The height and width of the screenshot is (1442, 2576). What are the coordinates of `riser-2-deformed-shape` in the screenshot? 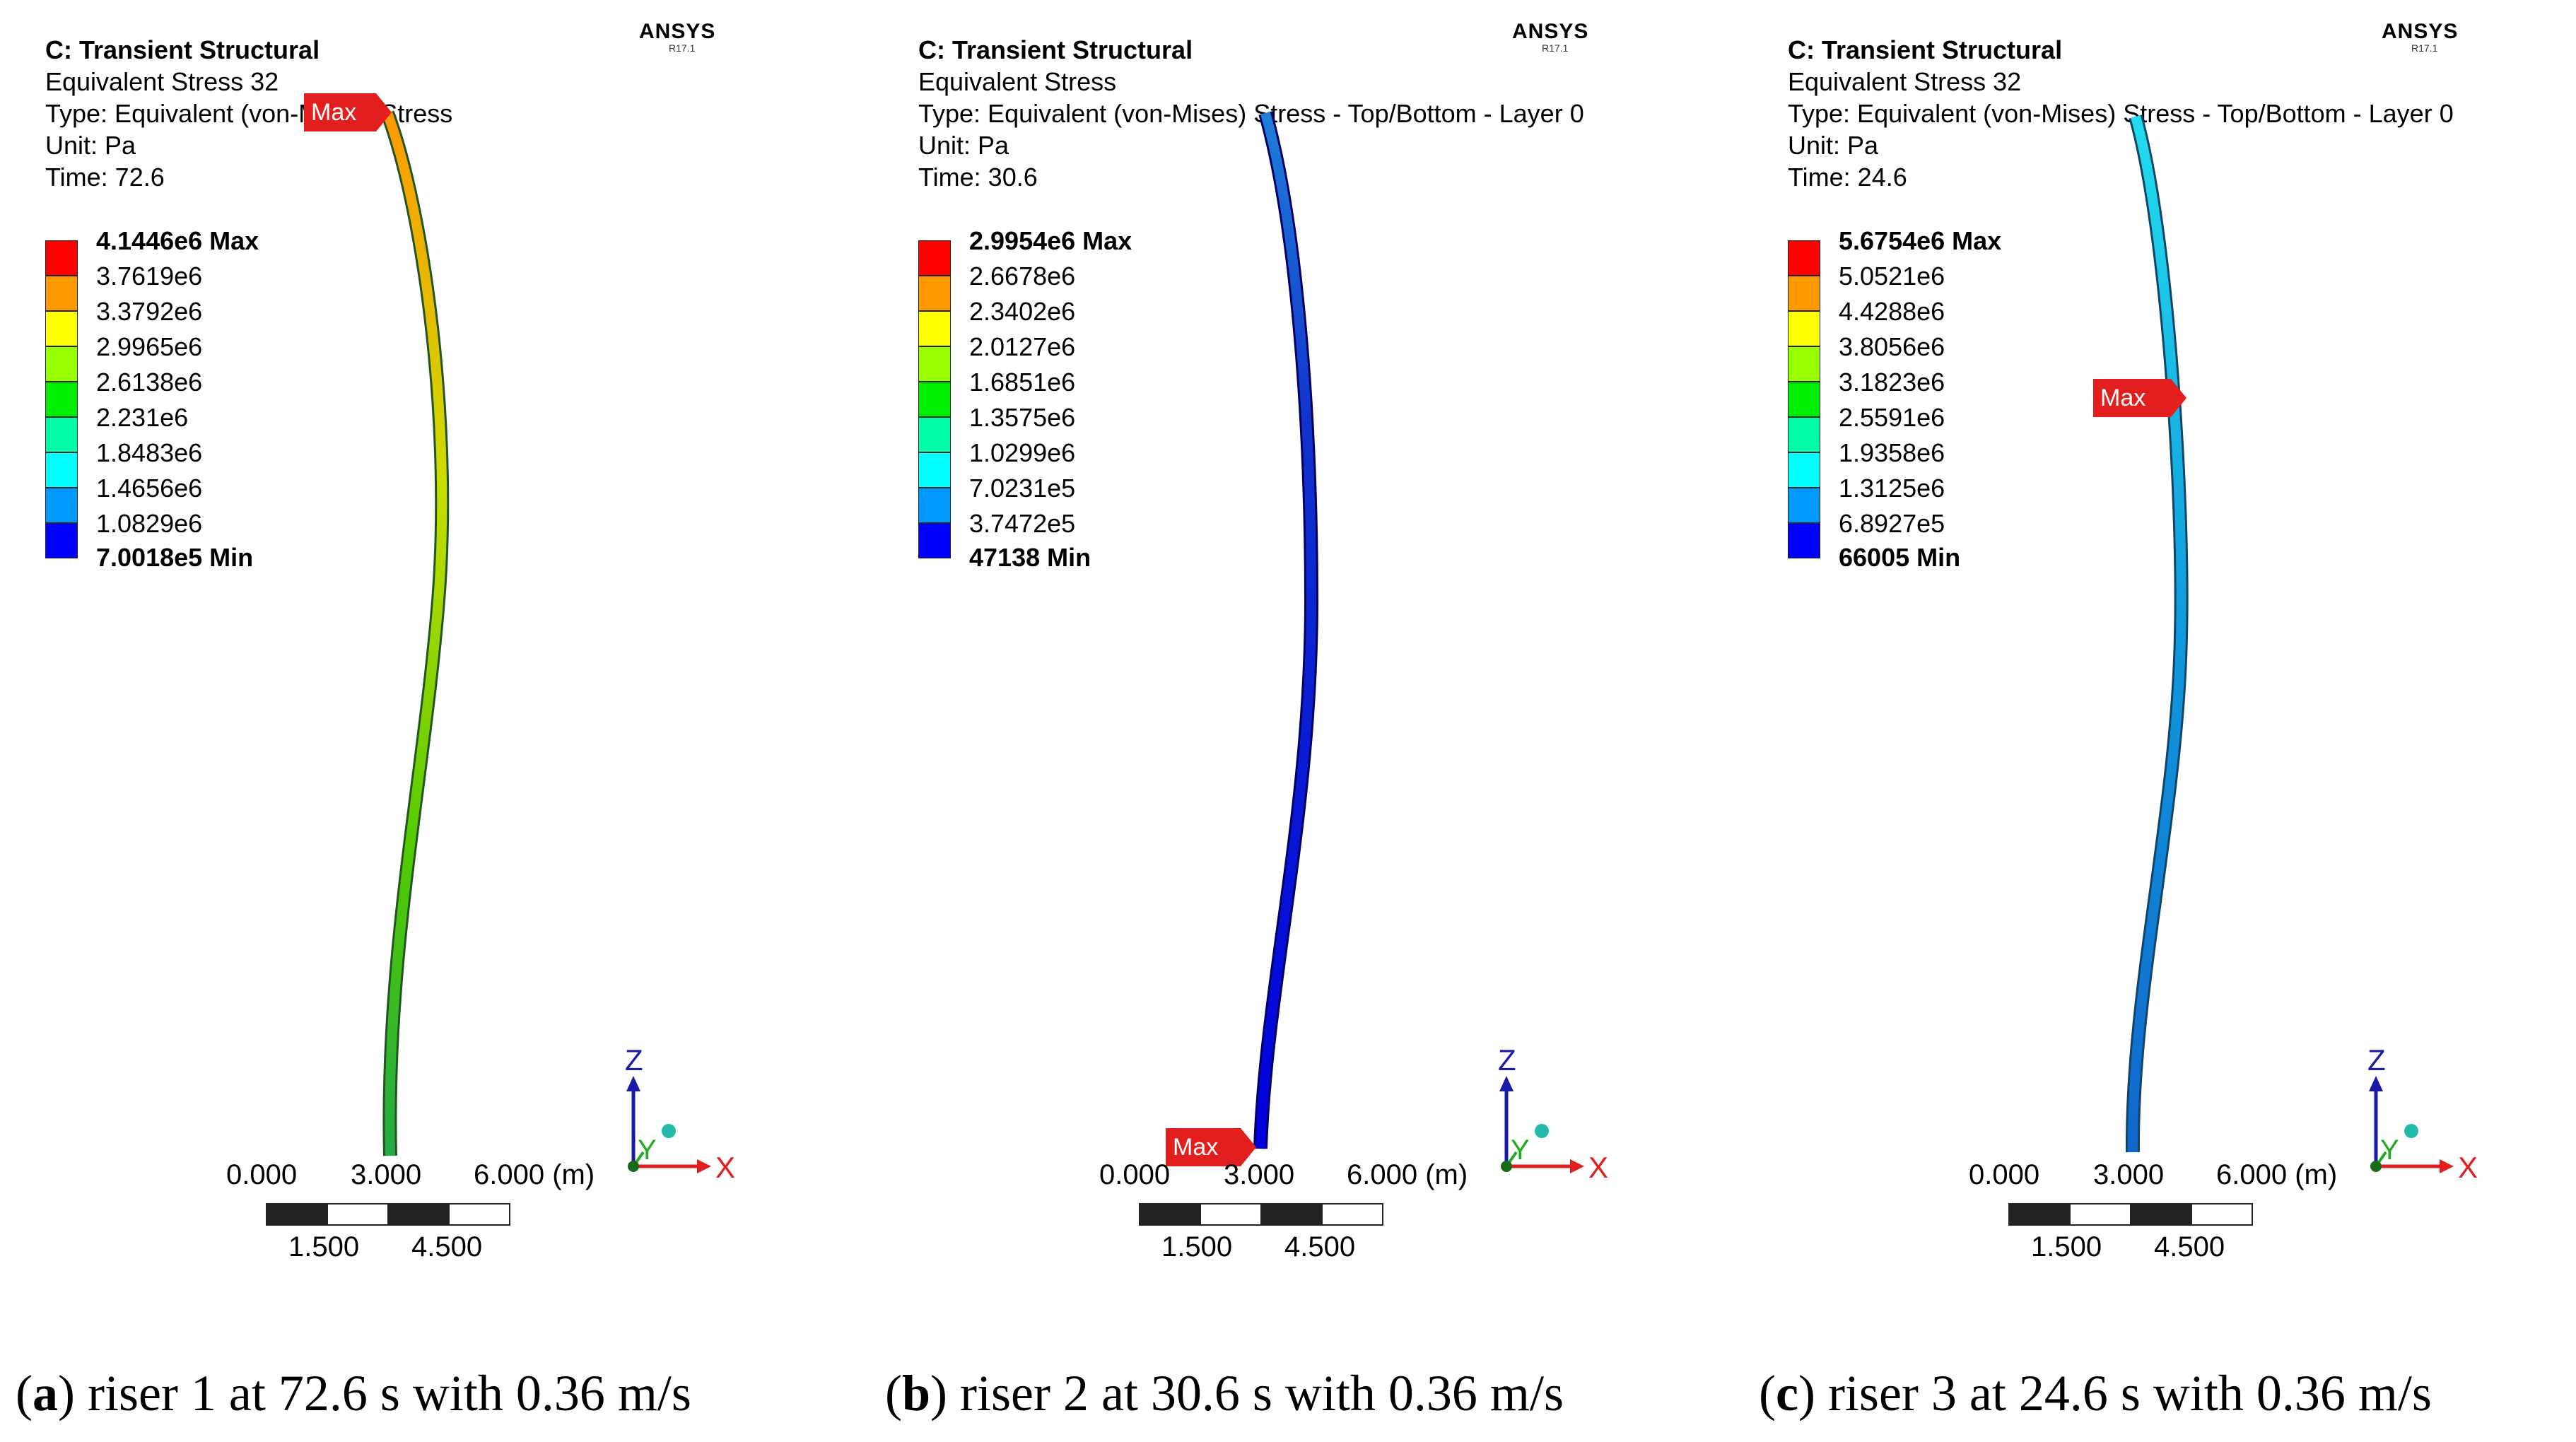 It's located at (1286, 630).